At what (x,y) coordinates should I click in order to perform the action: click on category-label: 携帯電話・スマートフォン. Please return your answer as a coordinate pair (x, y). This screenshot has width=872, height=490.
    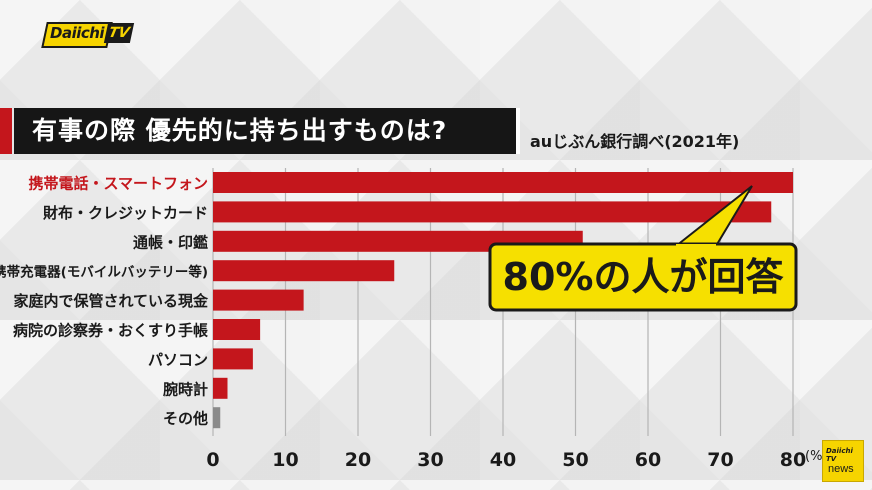
    Looking at the image, I should click on (118, 184).